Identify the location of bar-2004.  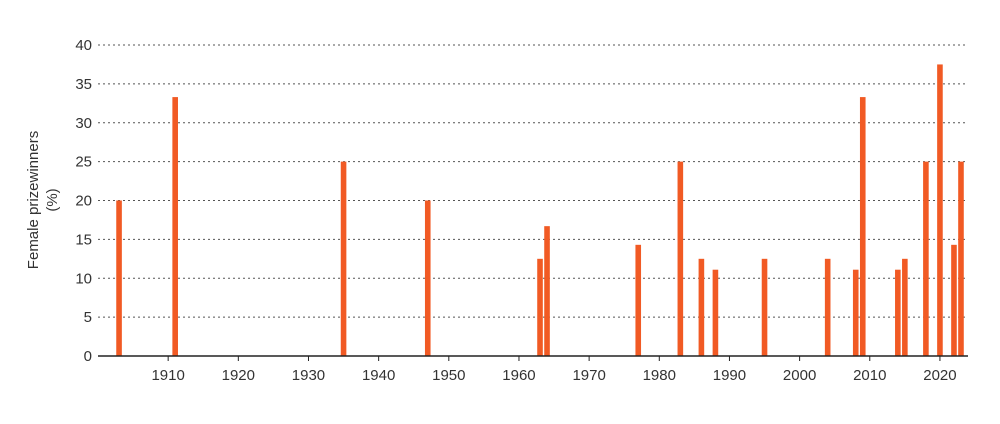
(827, 307).